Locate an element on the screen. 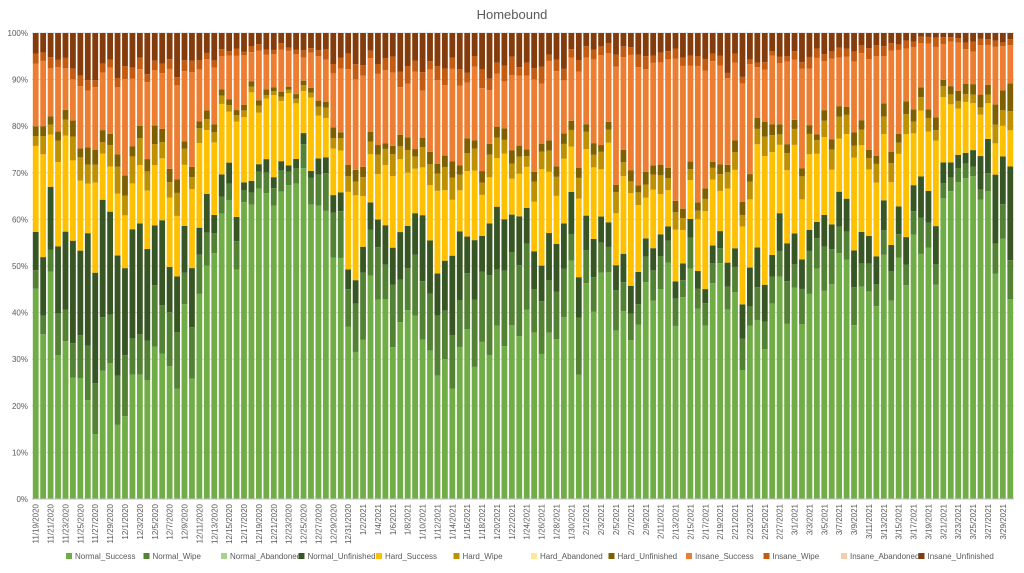  legend-swatch is located at coordinates (456, 556).